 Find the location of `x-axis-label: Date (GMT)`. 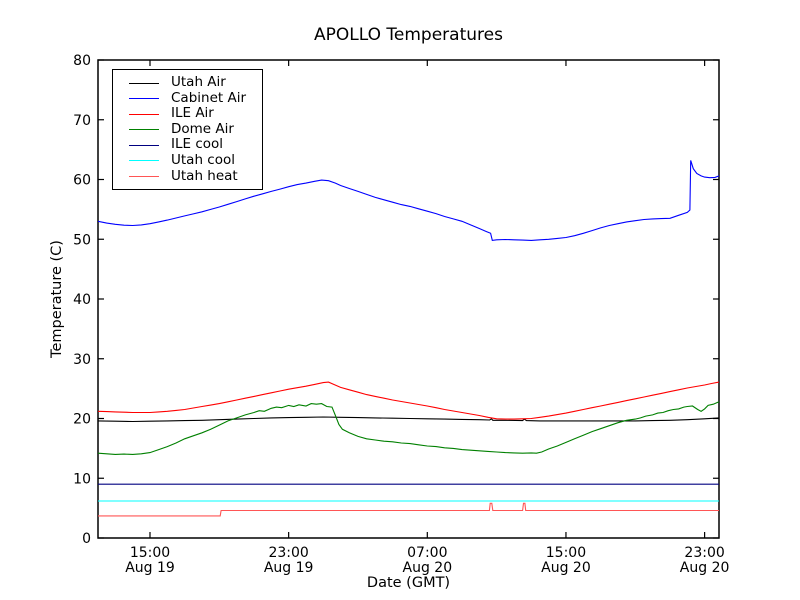

x-axis-label: Date (GMT) is located at coordinates (408, 583).